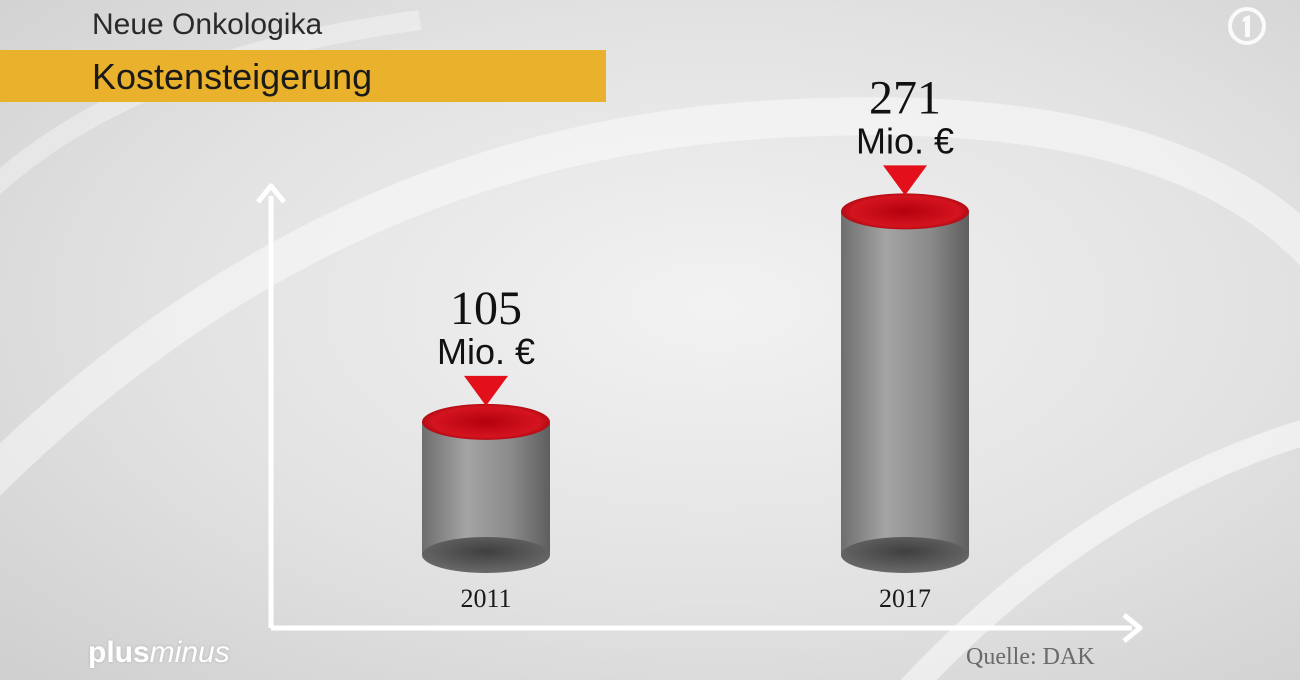 The image size is (1300, 680). What do you see at coordinates (1030, 657) in the screenshot?
I see `source-note: Quelle: DAK` at bounding box center [1030, 657].